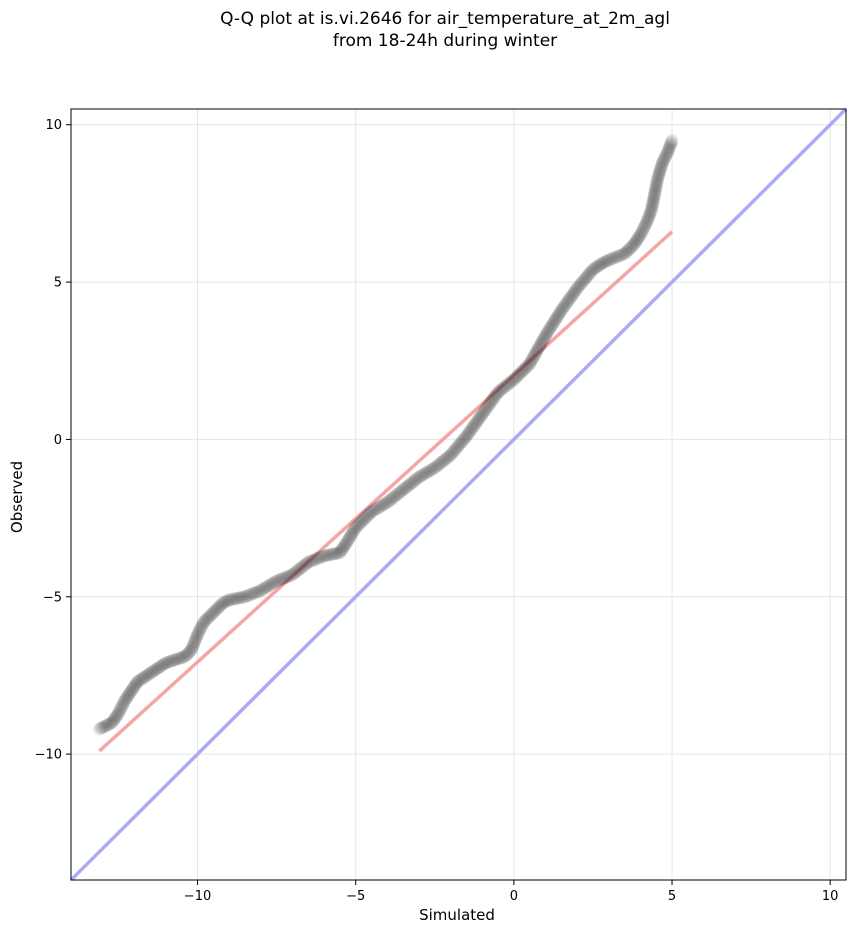  I want to click on y-tick-label: 5, so click(58, 283).